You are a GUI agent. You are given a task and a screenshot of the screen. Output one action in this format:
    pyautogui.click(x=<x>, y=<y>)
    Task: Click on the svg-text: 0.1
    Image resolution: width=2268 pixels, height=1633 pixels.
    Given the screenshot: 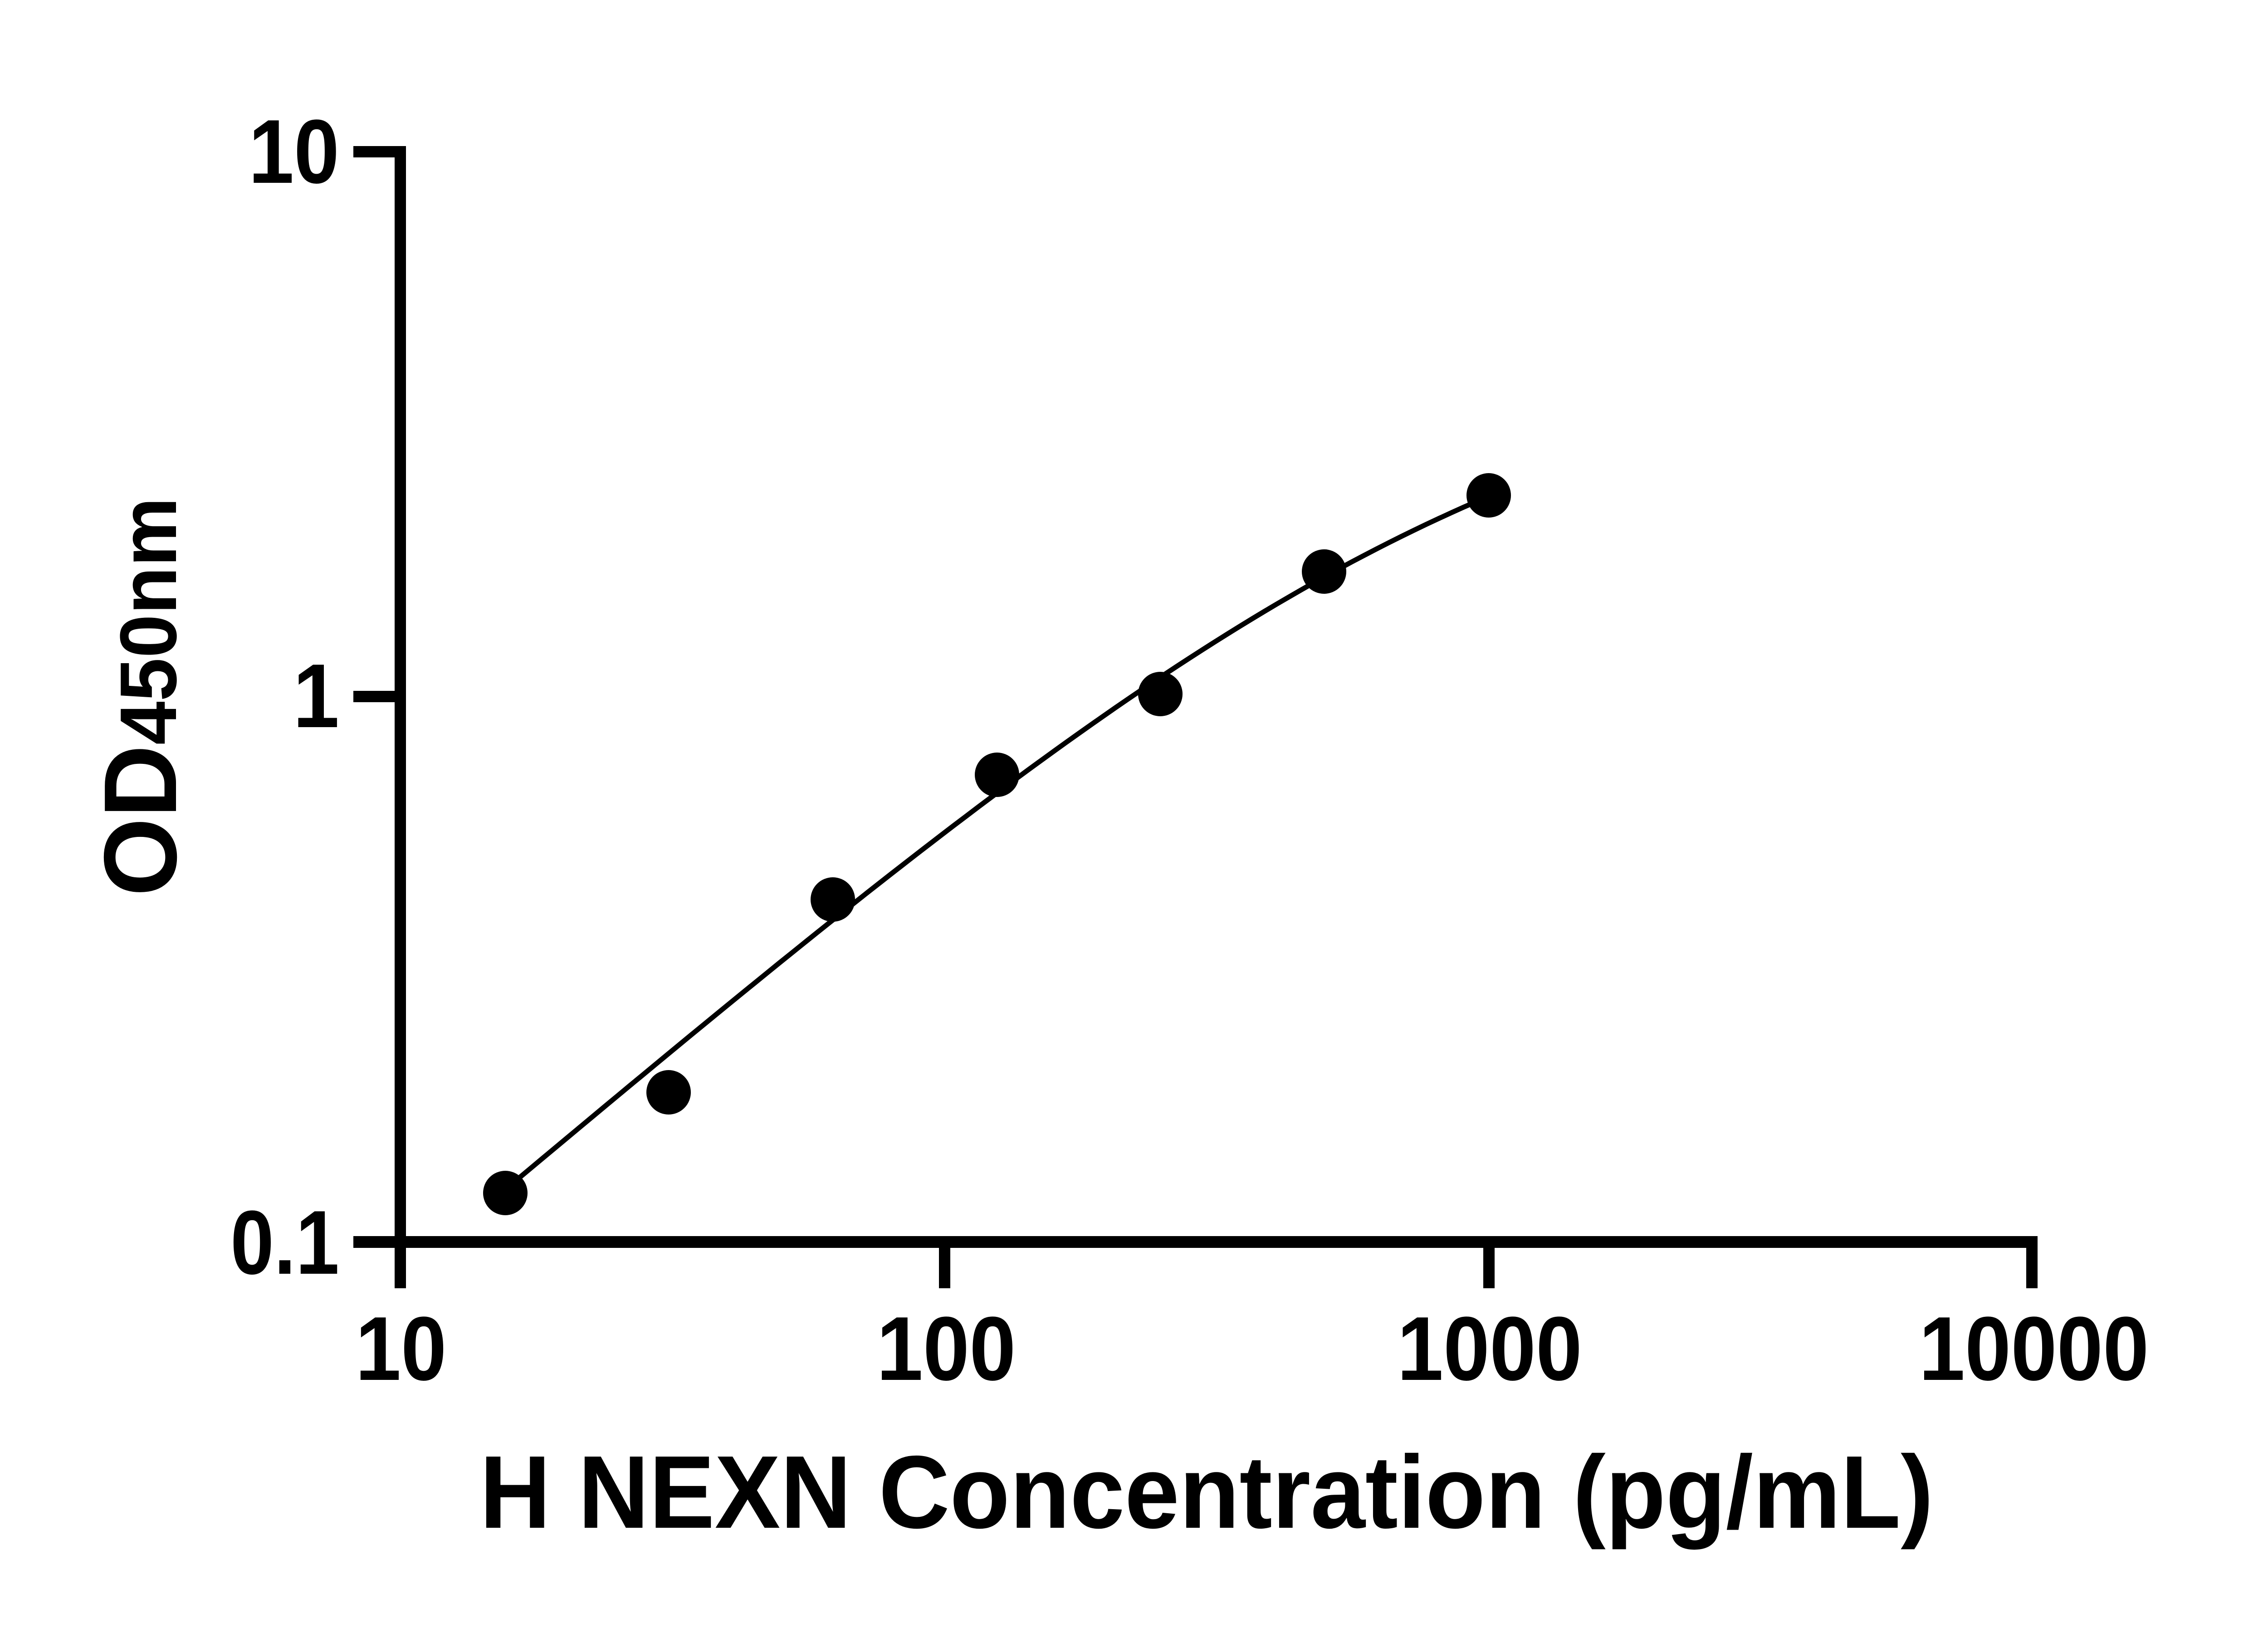 What is the action you would take?
    pyautogui.click(x=284, y=1242)
    